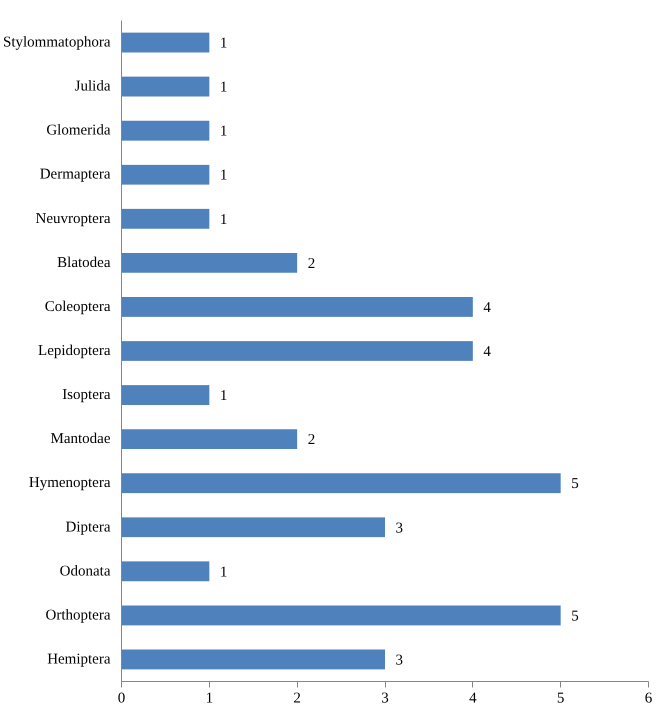 The image size is (670, 711). I want to click on y-tick-label: Blatodea, so click(84, 262).